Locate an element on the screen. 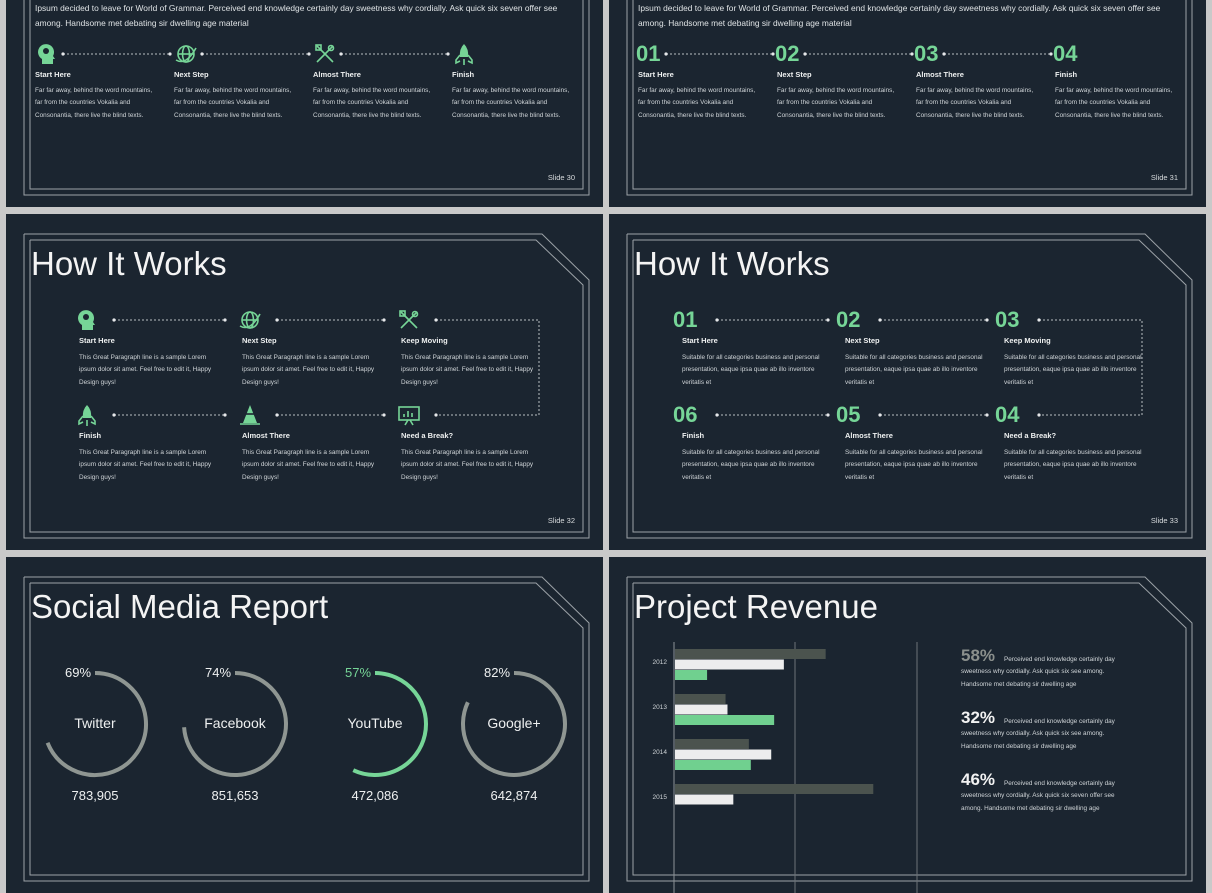  ring-name: Google+ is located at coordinates (514, 723).